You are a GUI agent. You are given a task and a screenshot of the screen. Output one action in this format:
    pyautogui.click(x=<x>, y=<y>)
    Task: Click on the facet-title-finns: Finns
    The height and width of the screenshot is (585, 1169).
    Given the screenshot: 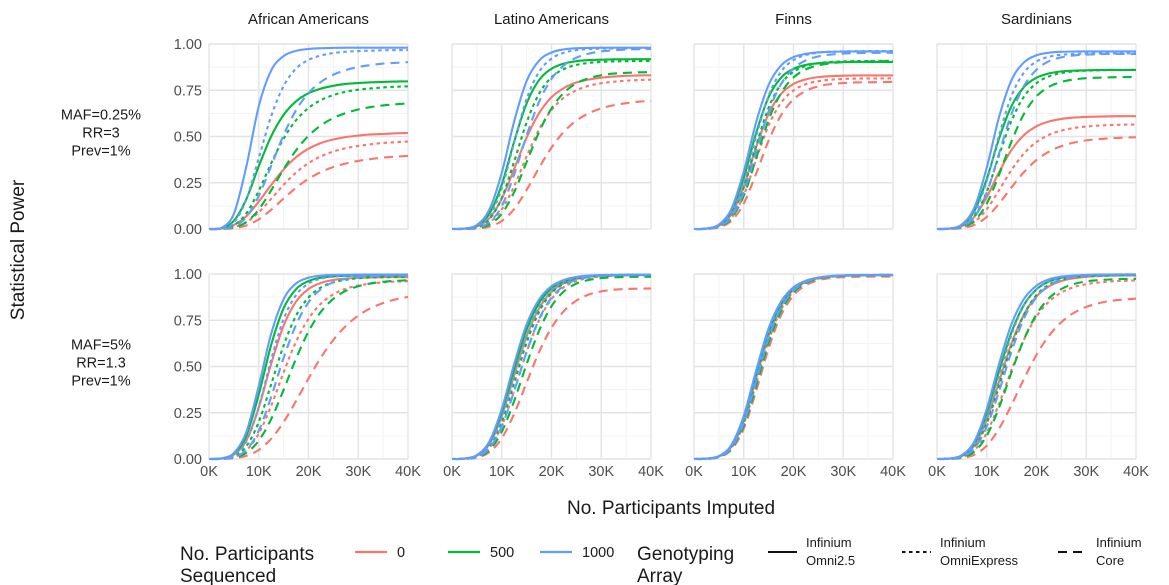 What is the action you would take?
    pyautogui.click(x=793, y=19)
    